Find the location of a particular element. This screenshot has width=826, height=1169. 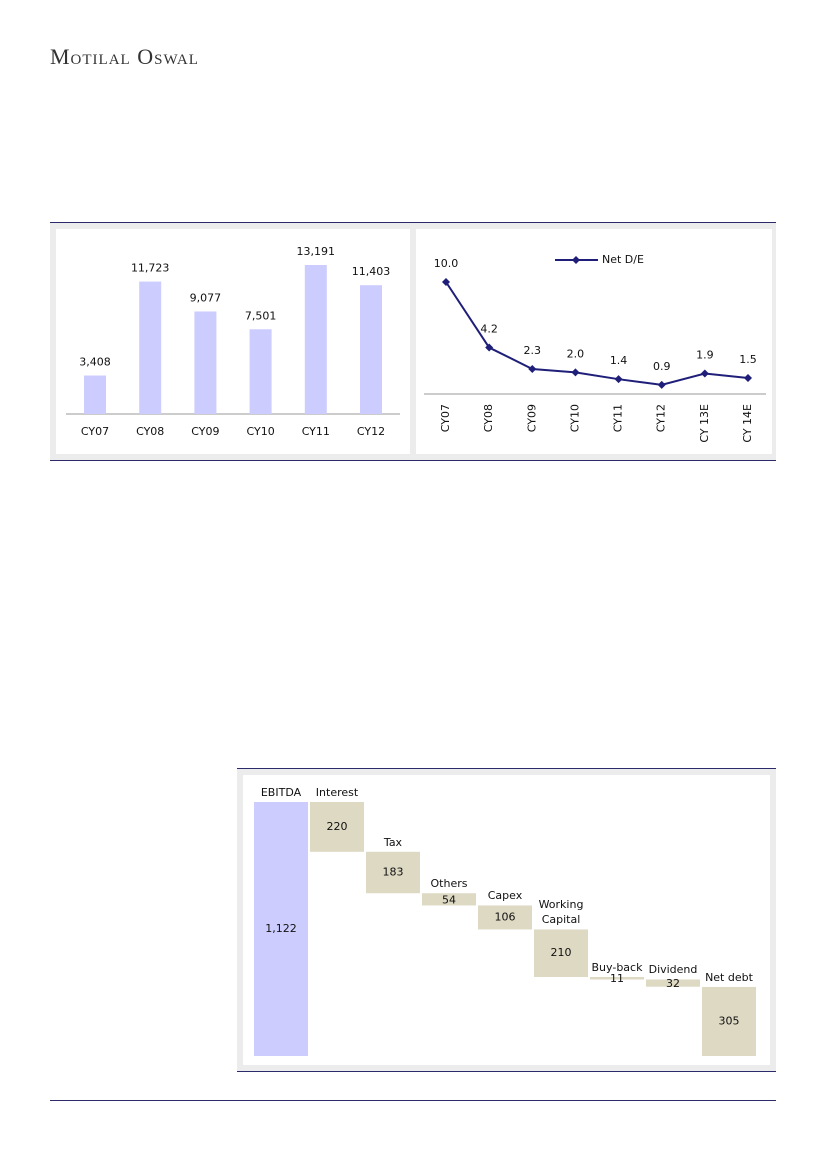

value-label: 1.9 is located at coordinates (705, 355).